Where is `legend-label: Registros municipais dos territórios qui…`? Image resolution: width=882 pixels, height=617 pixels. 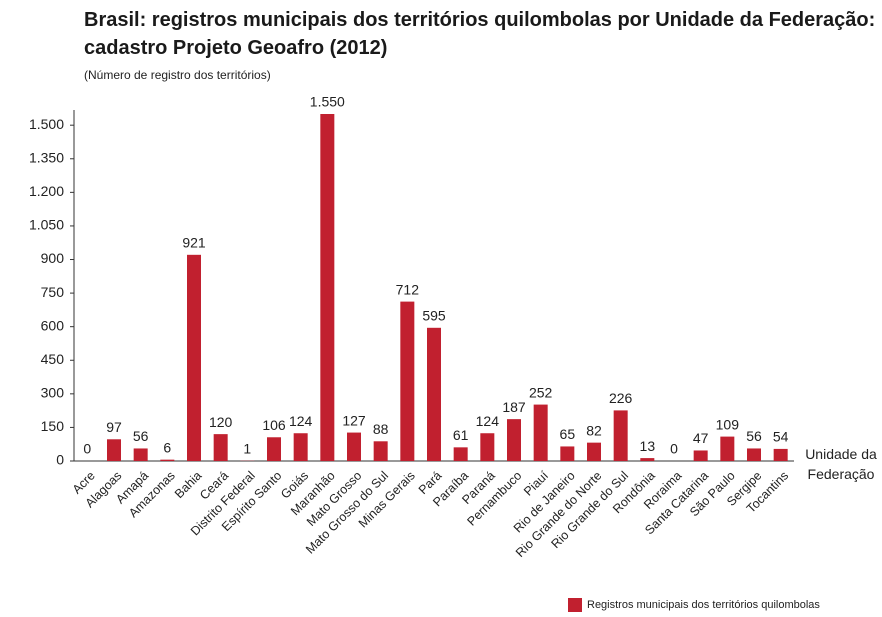
legend-label: Registros municipais dos territórios qui… is located at coordinates (703, 605).